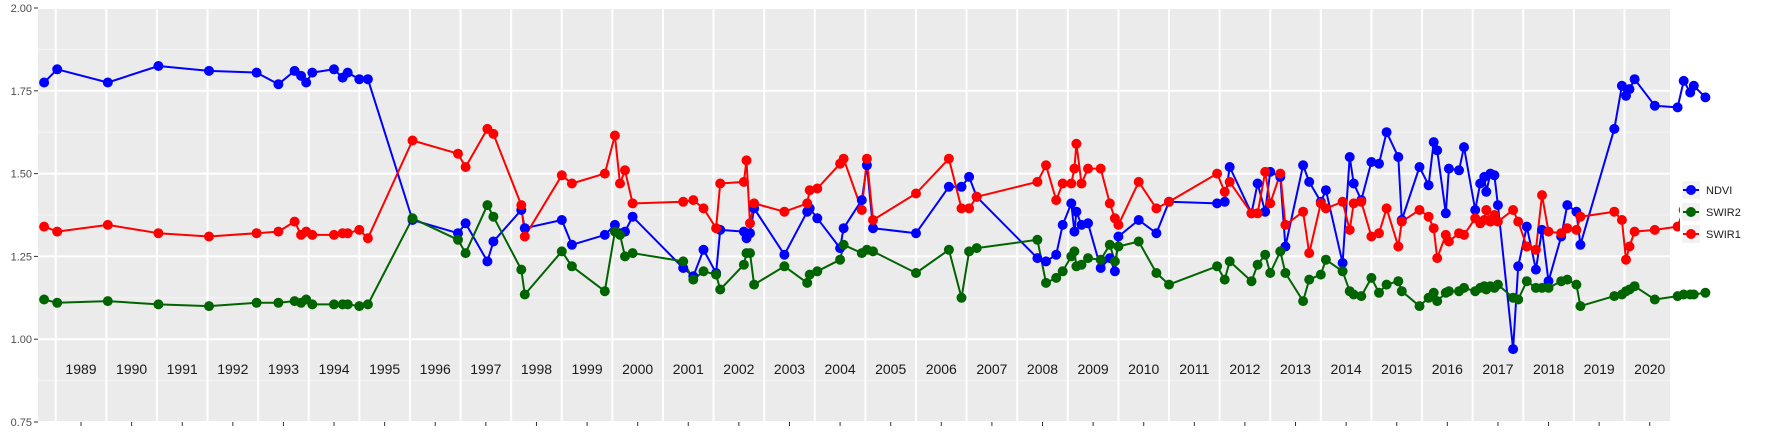 The width and height of the screenshot is (1773, 442). What do you see at coordinates (80, 369) in the screenshot?
I see `year-label: 1989` at bounding box center [80, 369].